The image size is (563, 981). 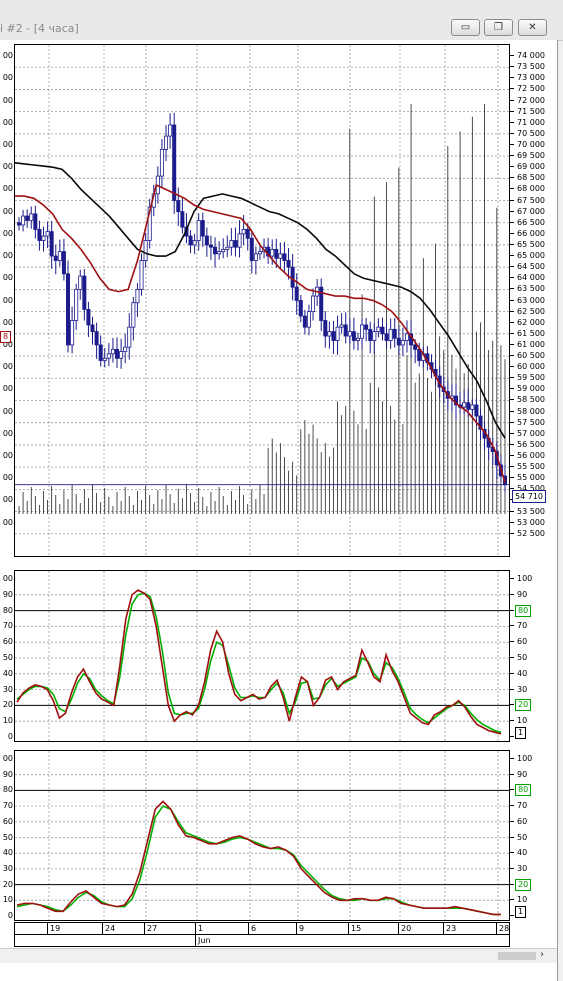 What do you see at coordinates (527, 344) in the screenshot?
I see `price-tick-label: 61 000` at bounding box center [527, 344].